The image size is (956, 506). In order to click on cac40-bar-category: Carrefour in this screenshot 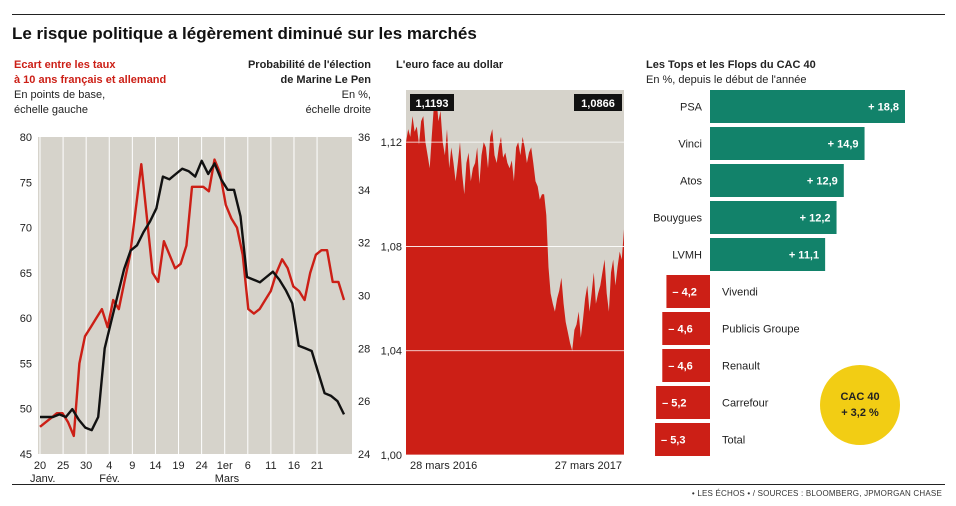, I will do `click(745, 404)`.